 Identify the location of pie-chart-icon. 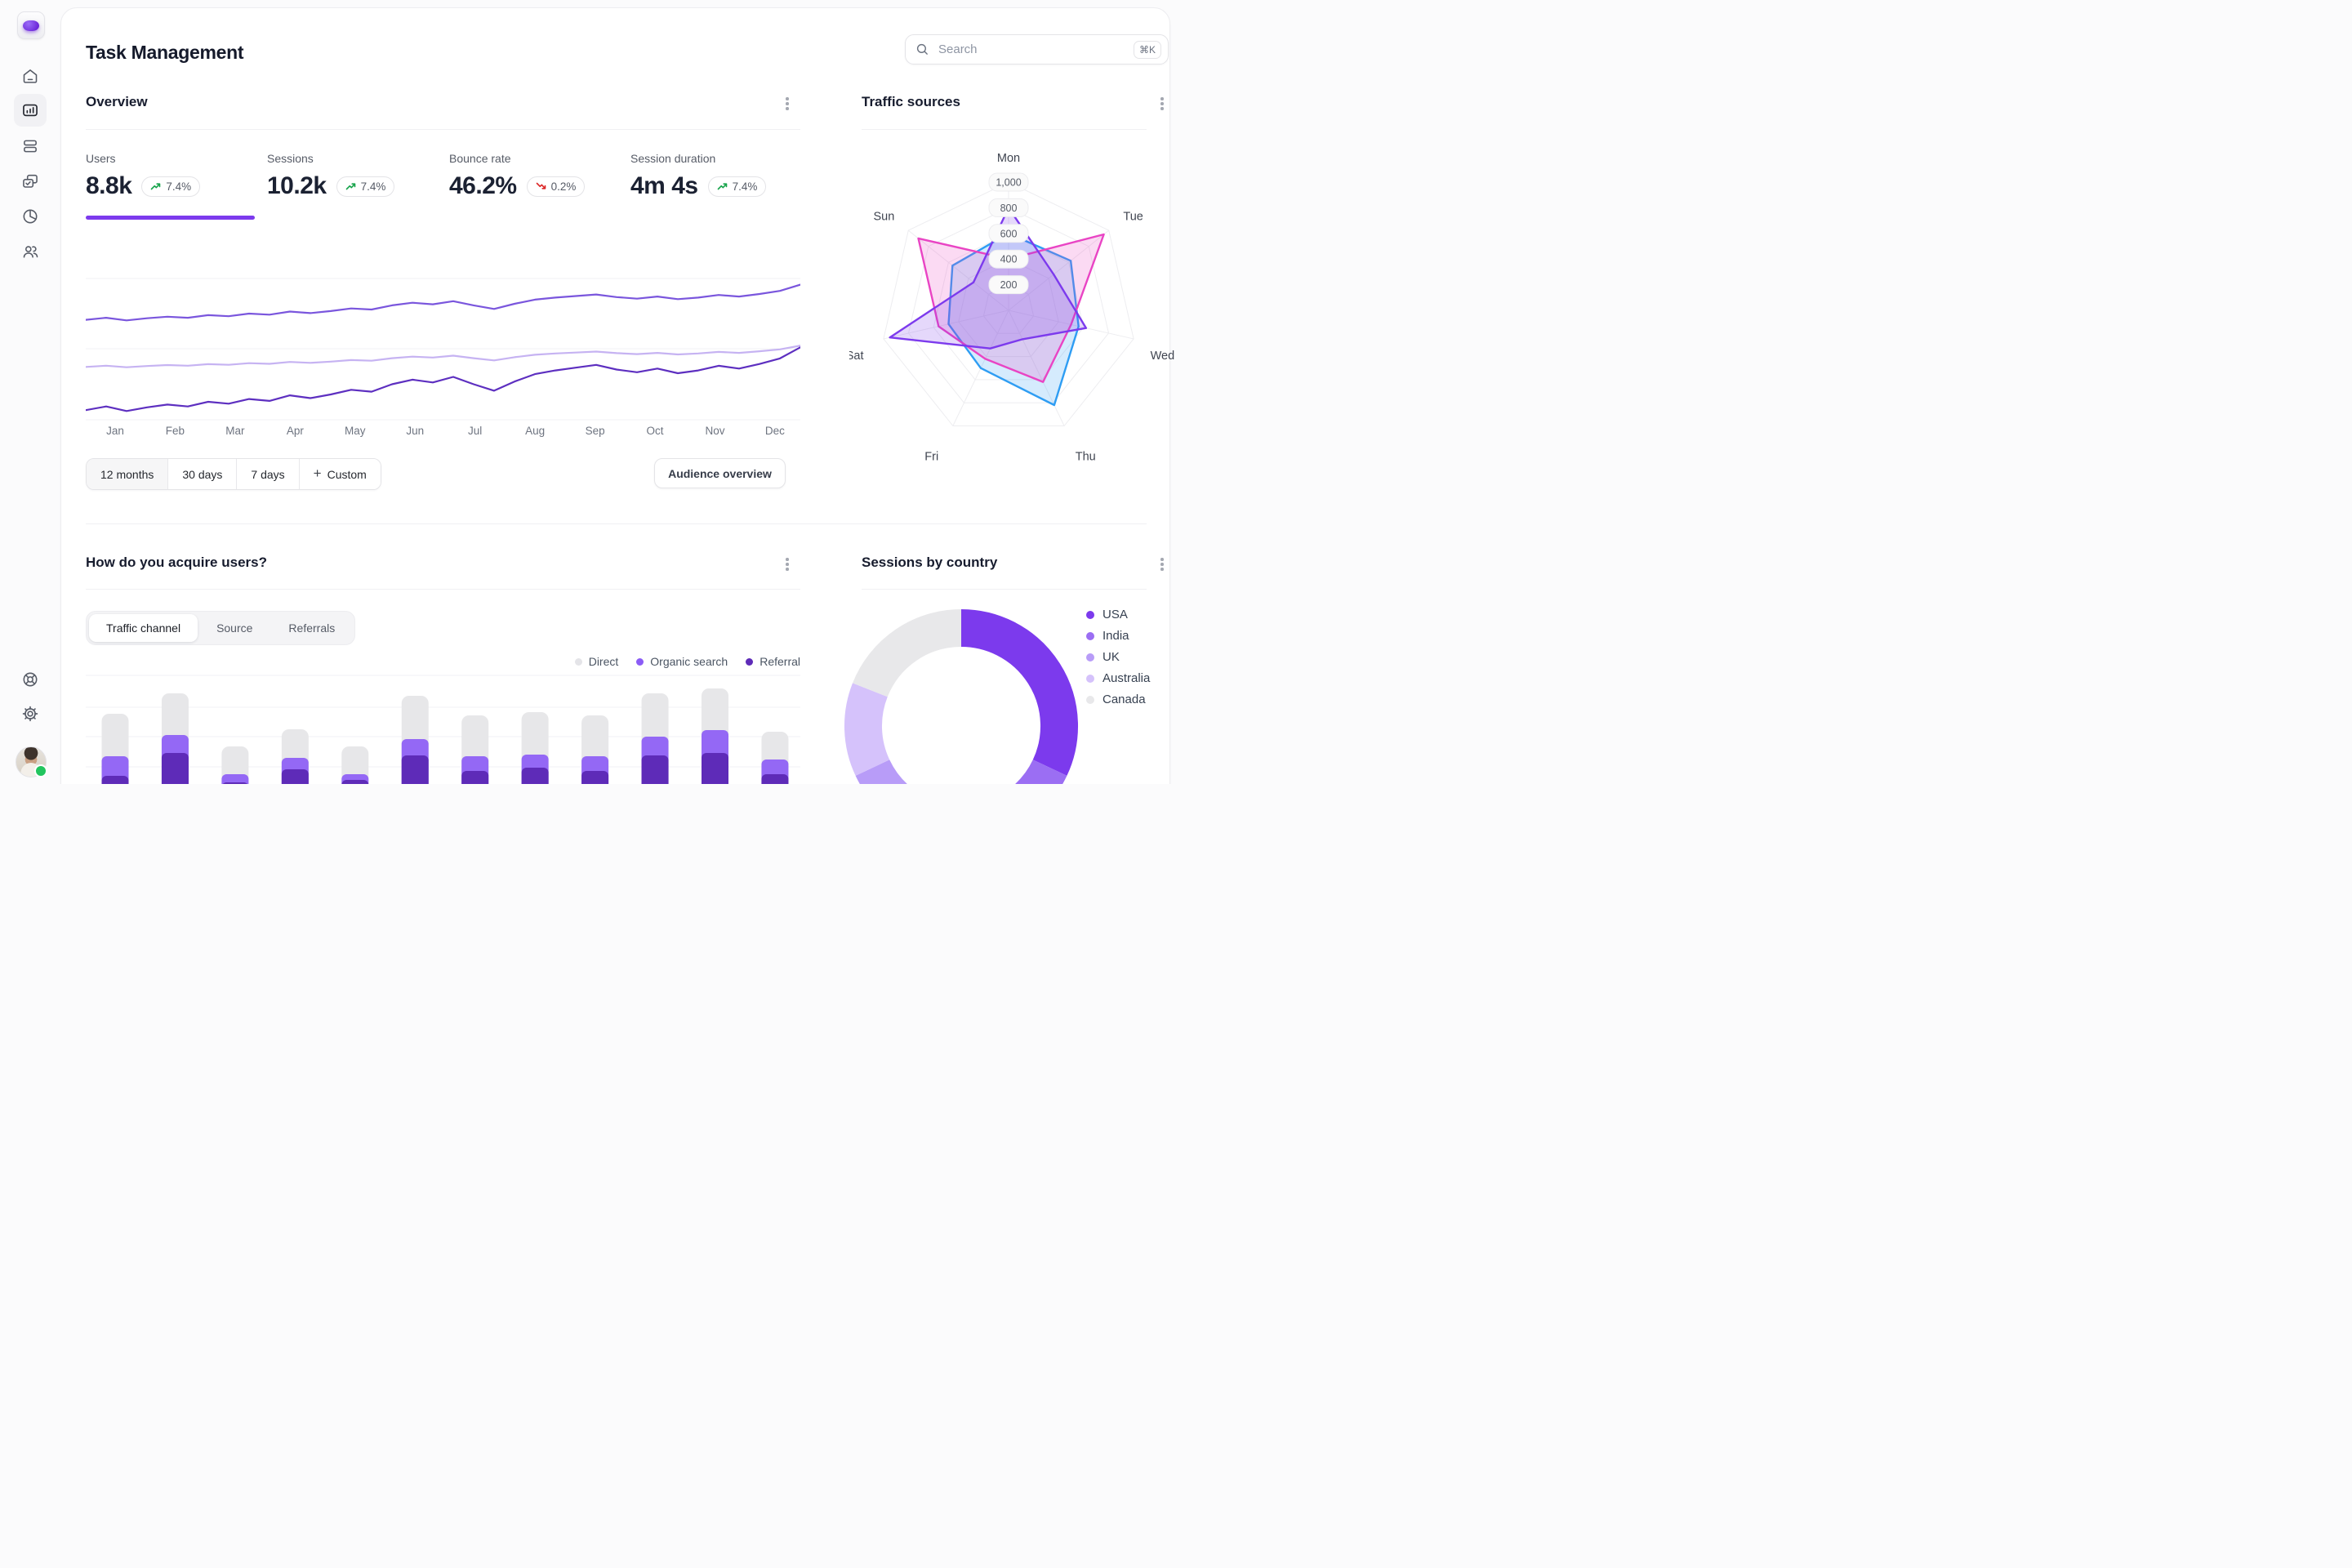
(30, 217).